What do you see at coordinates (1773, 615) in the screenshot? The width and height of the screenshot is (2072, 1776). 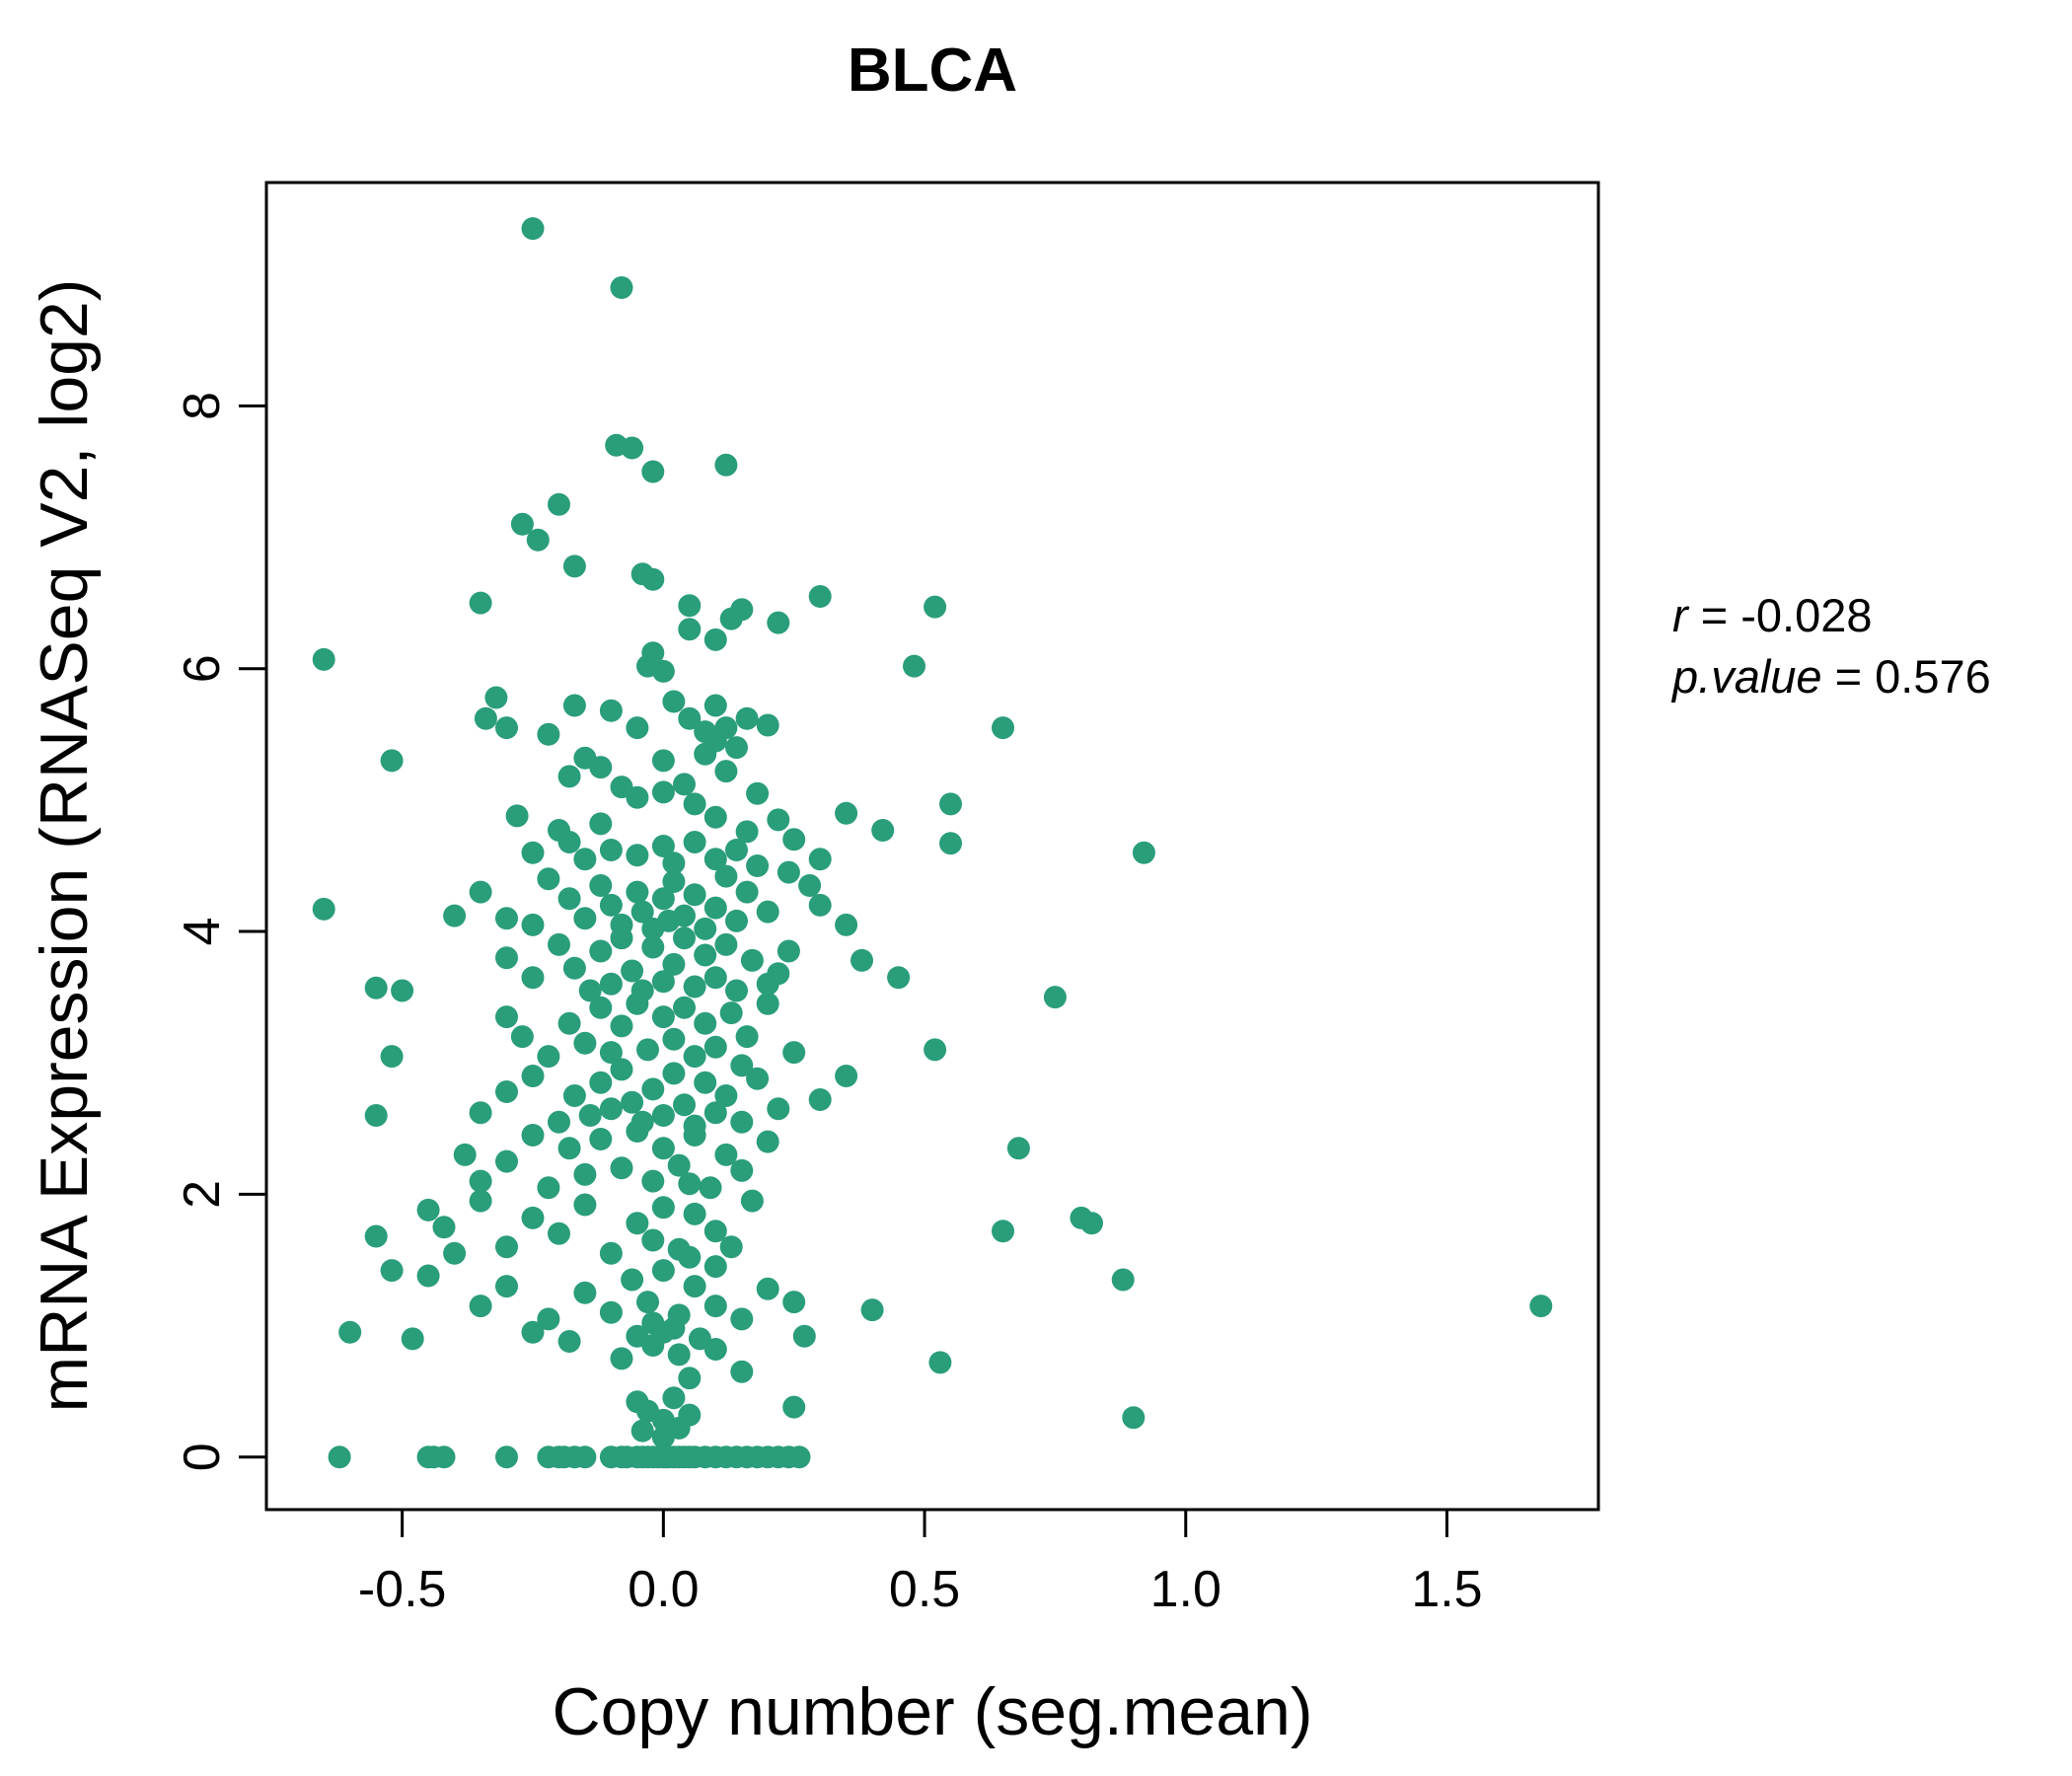 I see `correlation-annotation-r: r = -0.028` at bounding box center [1773, 615].